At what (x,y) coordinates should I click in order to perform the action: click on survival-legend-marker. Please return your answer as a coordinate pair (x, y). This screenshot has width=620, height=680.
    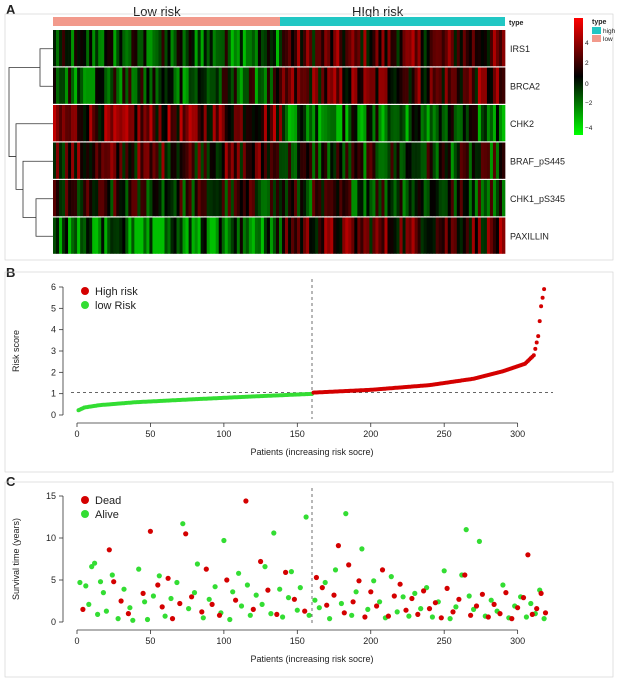
    Looking at the image, I should click on (85, 514).